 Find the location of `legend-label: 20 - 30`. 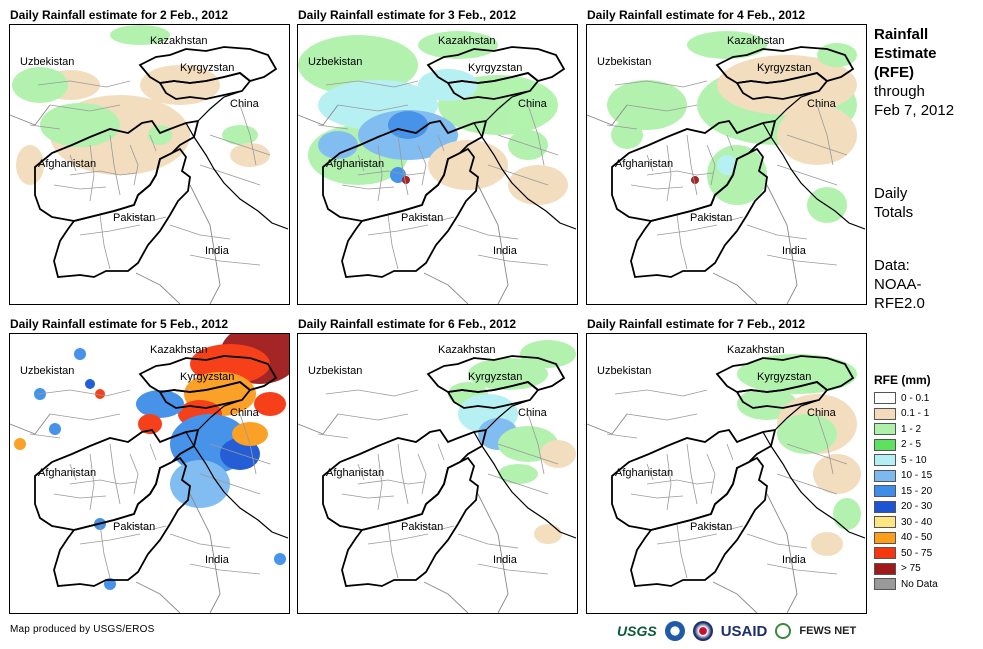

legend-label: 20 - 30 is located at coordinates (917, 506).